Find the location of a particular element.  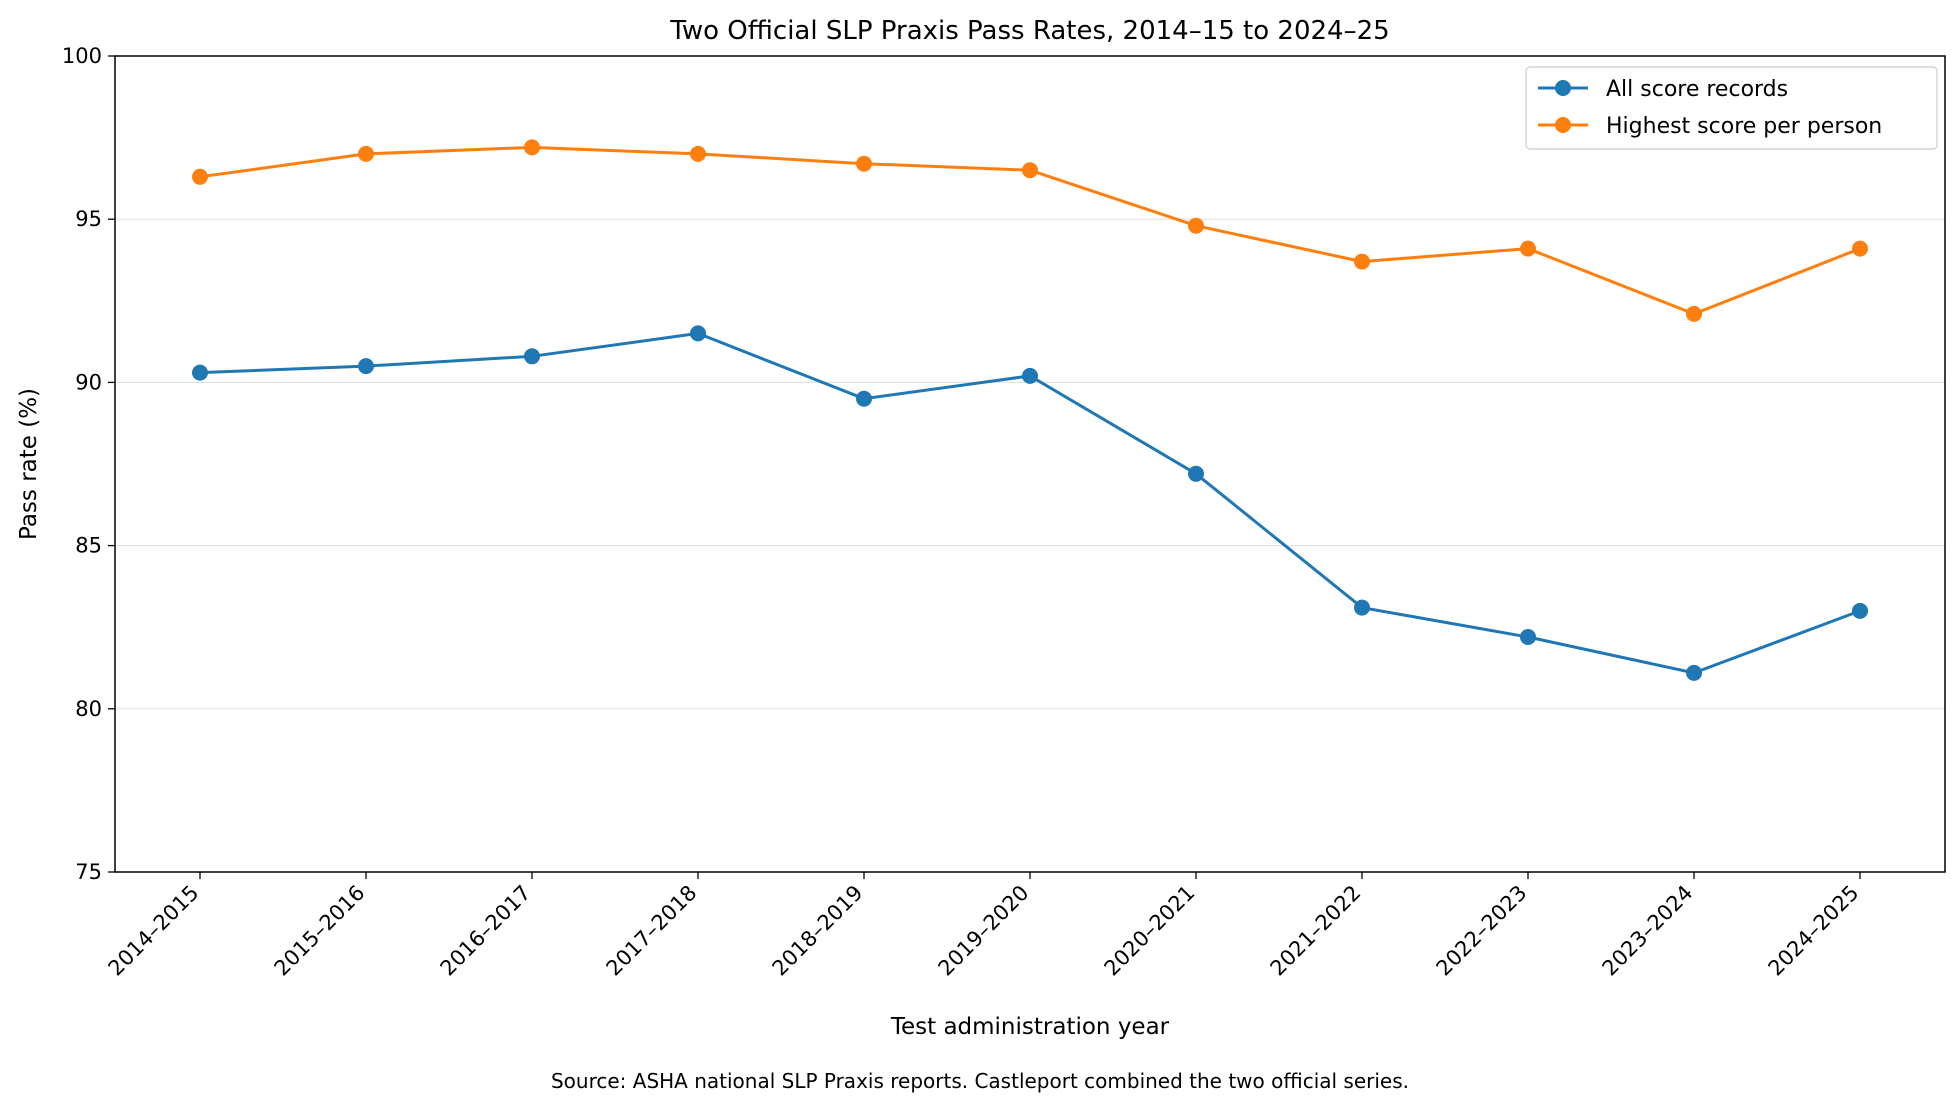

y-axis: 75 80 85 90 95 100 is located at coordinates (88, 464).